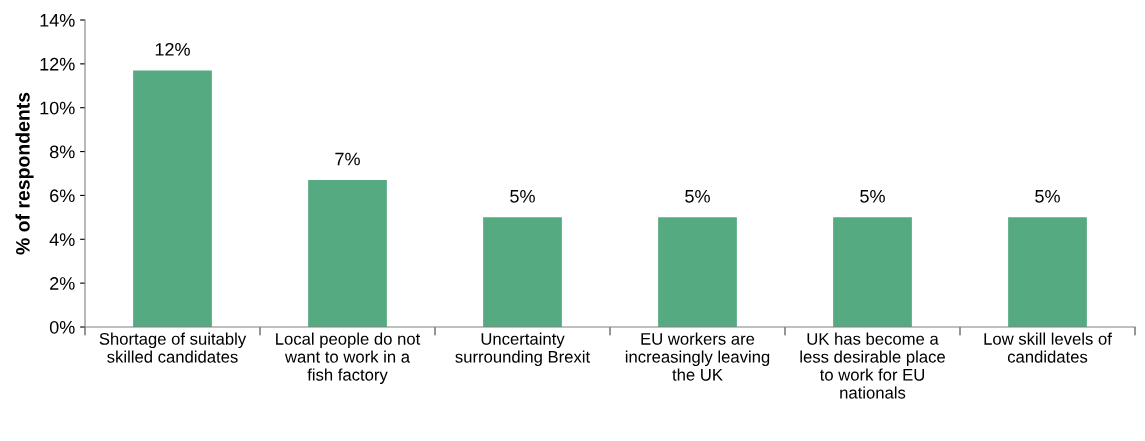 The height and width of the screenshot is (441, 1145). I want to click on y-tick-label: 4%, so click(62, 239).